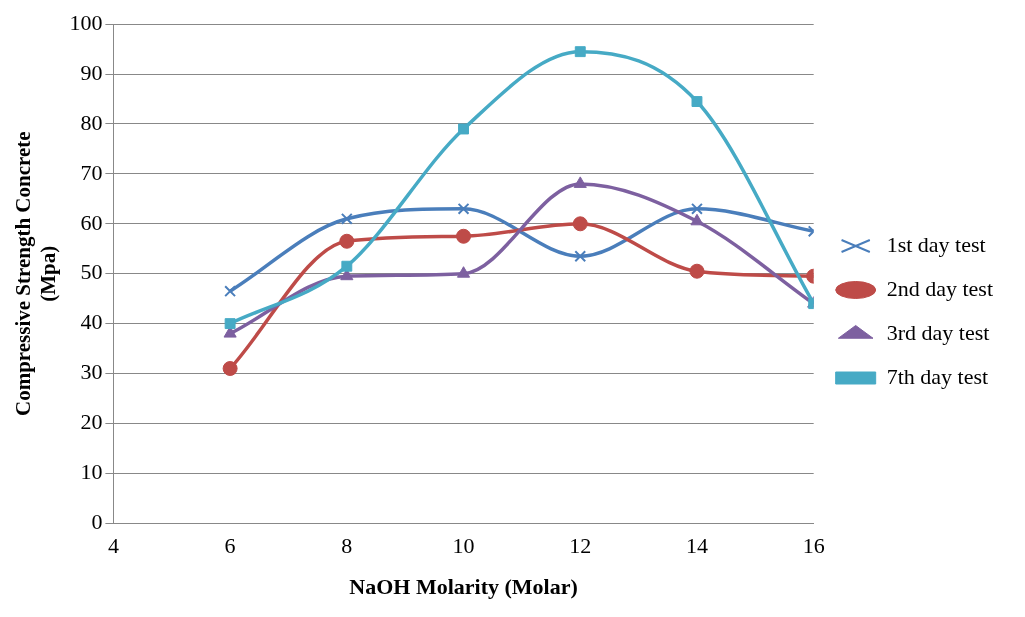 The height and width of the screenshot is (617, 1025). I want to click on y-tick-label: 60, so click(91, 222).